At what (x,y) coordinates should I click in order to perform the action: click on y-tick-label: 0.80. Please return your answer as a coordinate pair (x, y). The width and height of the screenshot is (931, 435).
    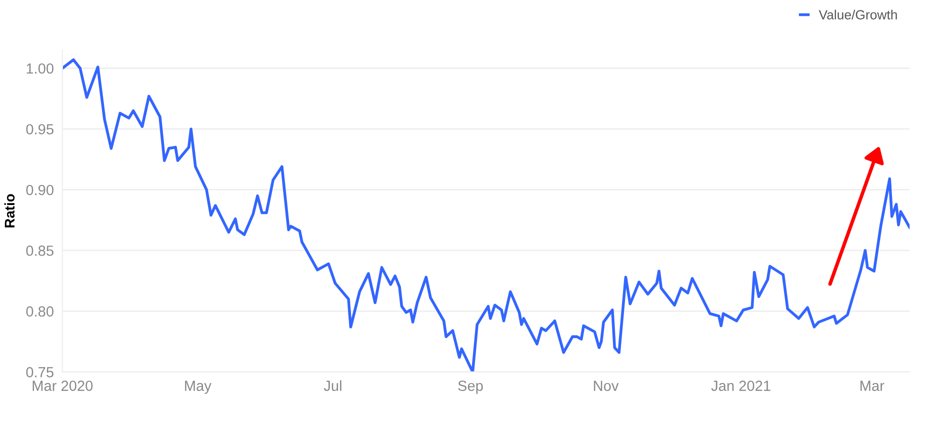
    Looking at the image, I should click on (40, 311).